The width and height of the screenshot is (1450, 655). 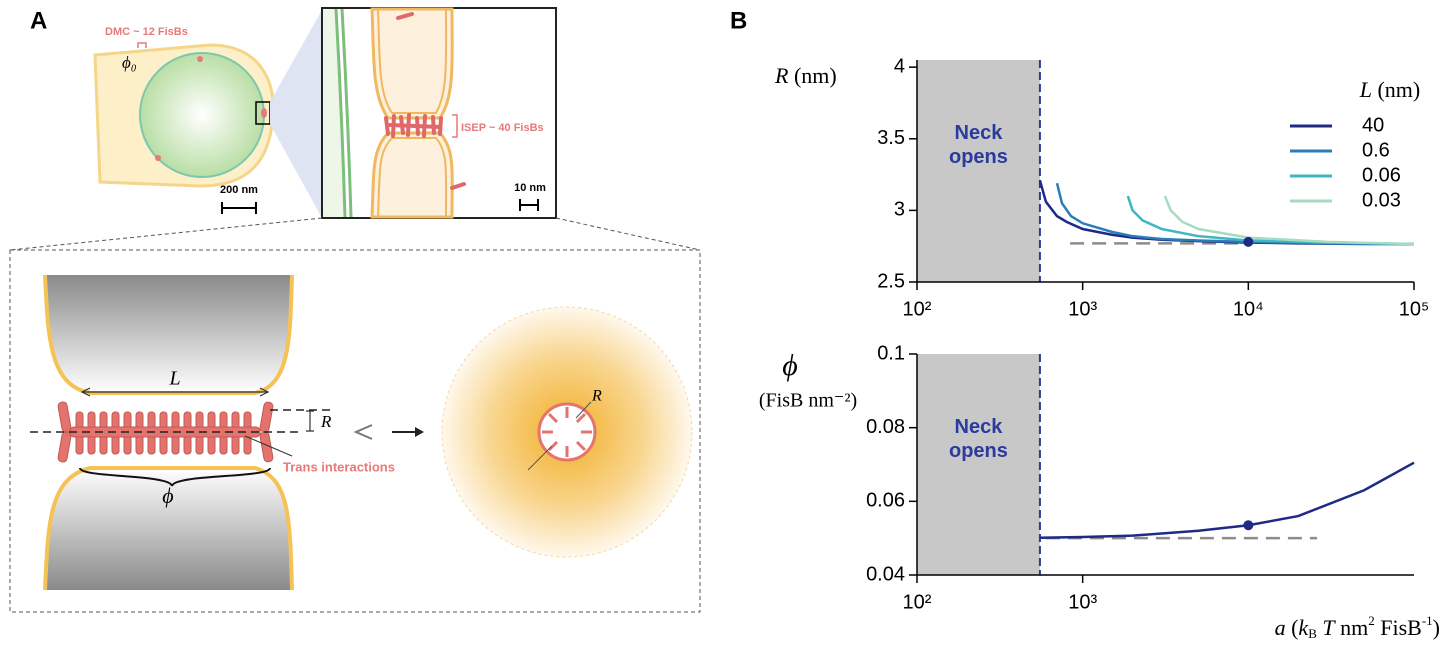 What do you see at coordinates (899, 210) in the screenshot?
I see `y-tick-label: 3` at bounding box center [899, 210].